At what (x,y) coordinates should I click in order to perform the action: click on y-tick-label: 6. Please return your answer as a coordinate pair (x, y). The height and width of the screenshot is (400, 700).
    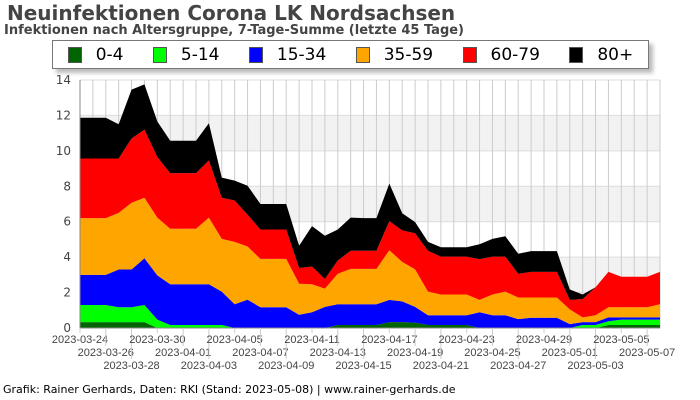
    Looking at the image, I should click on (67, 222).